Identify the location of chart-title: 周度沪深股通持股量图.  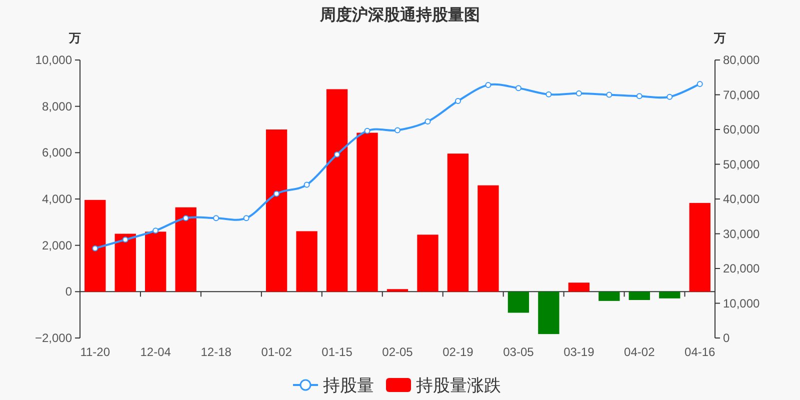
(399, 14).